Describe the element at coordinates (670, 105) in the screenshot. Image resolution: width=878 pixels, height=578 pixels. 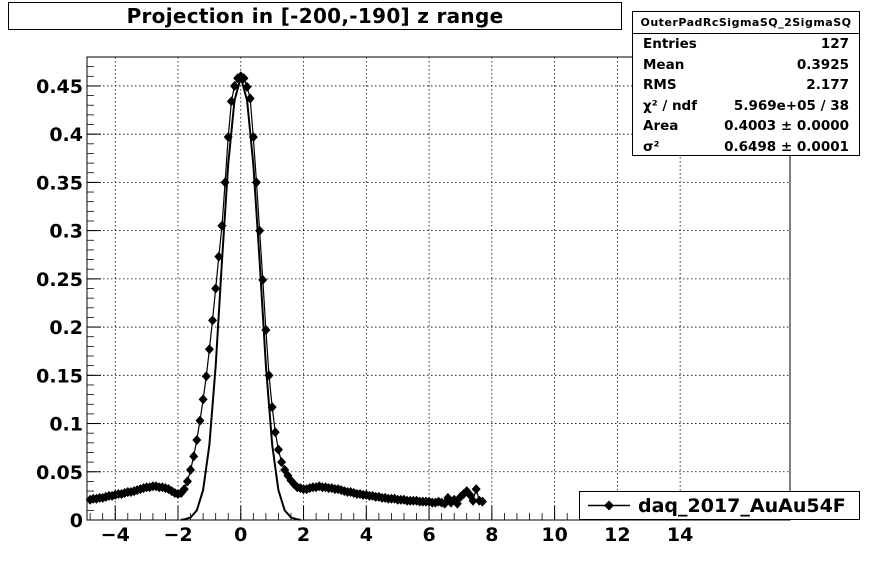
I see `stats-label: χ² / ndf` at that location.